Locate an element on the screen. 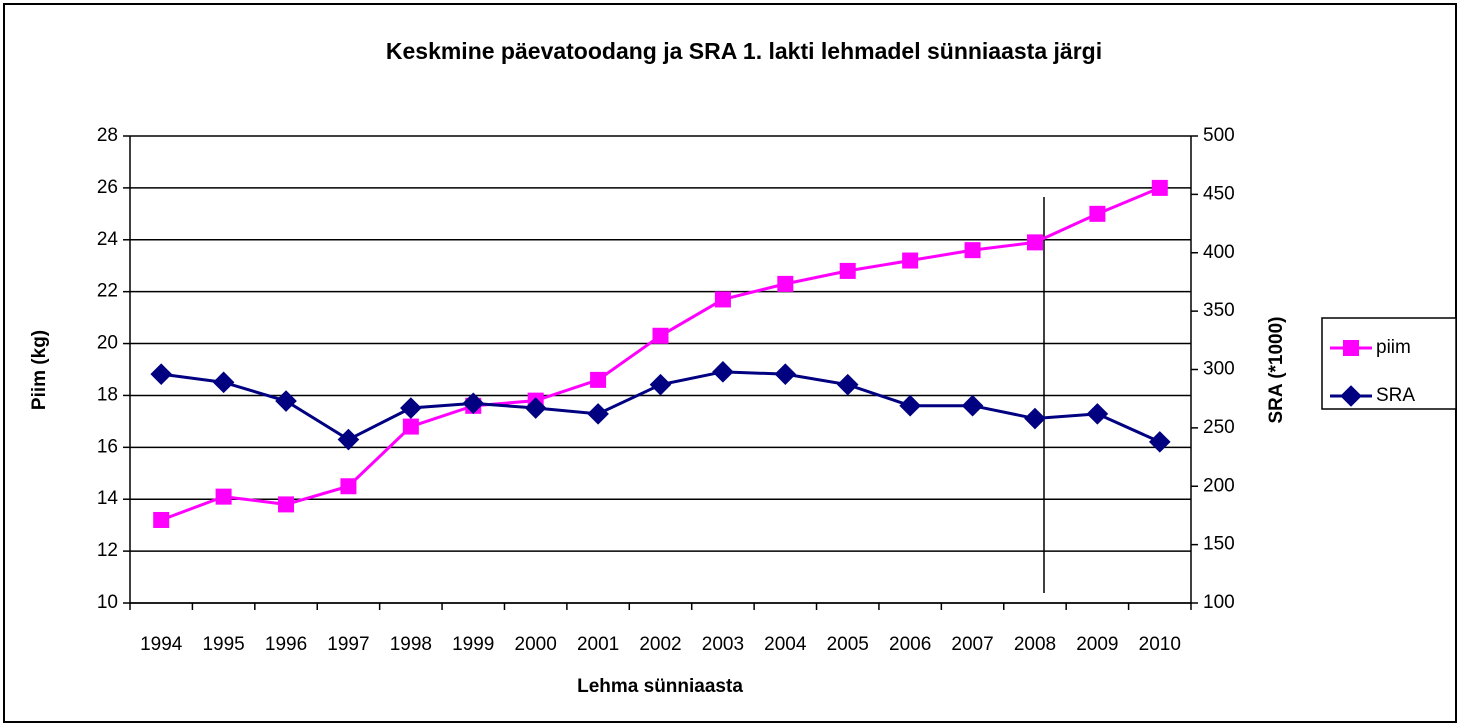 This screenshot has height=726, width=1460. y-tick-label: 16 is located at coordinates (107, 446).